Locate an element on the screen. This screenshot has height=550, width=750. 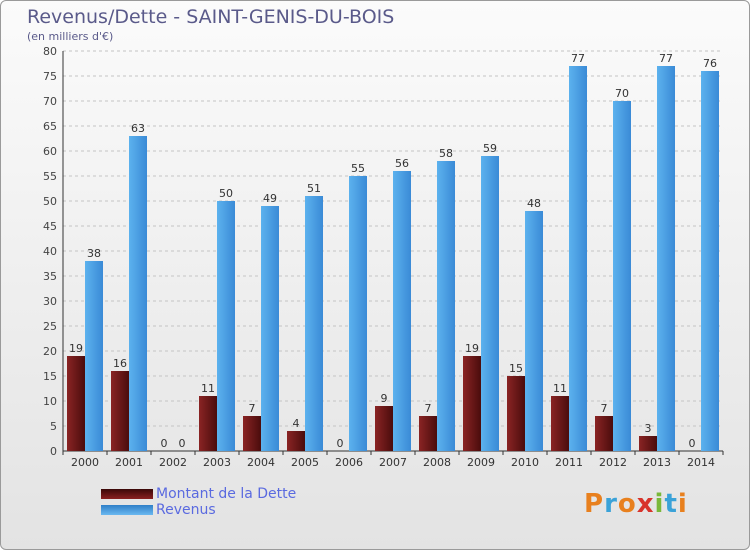
data-label-revenue: 70 is located at coordinates (622, 93).